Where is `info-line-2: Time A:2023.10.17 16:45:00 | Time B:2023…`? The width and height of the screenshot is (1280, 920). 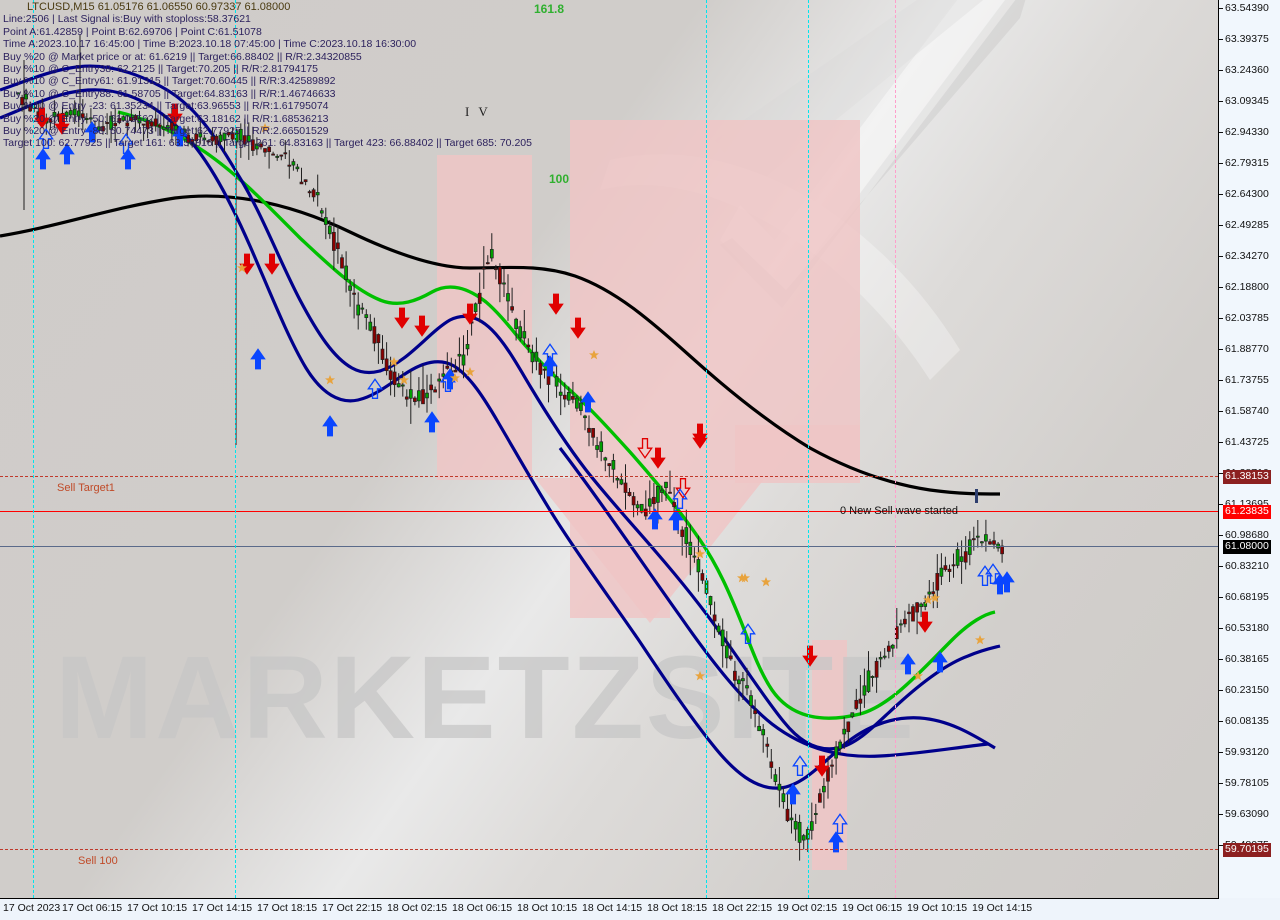 info-line-2: Time A:2023.10.17 16:45:00 | Time B:2023… is located at coordinates (210, 44).